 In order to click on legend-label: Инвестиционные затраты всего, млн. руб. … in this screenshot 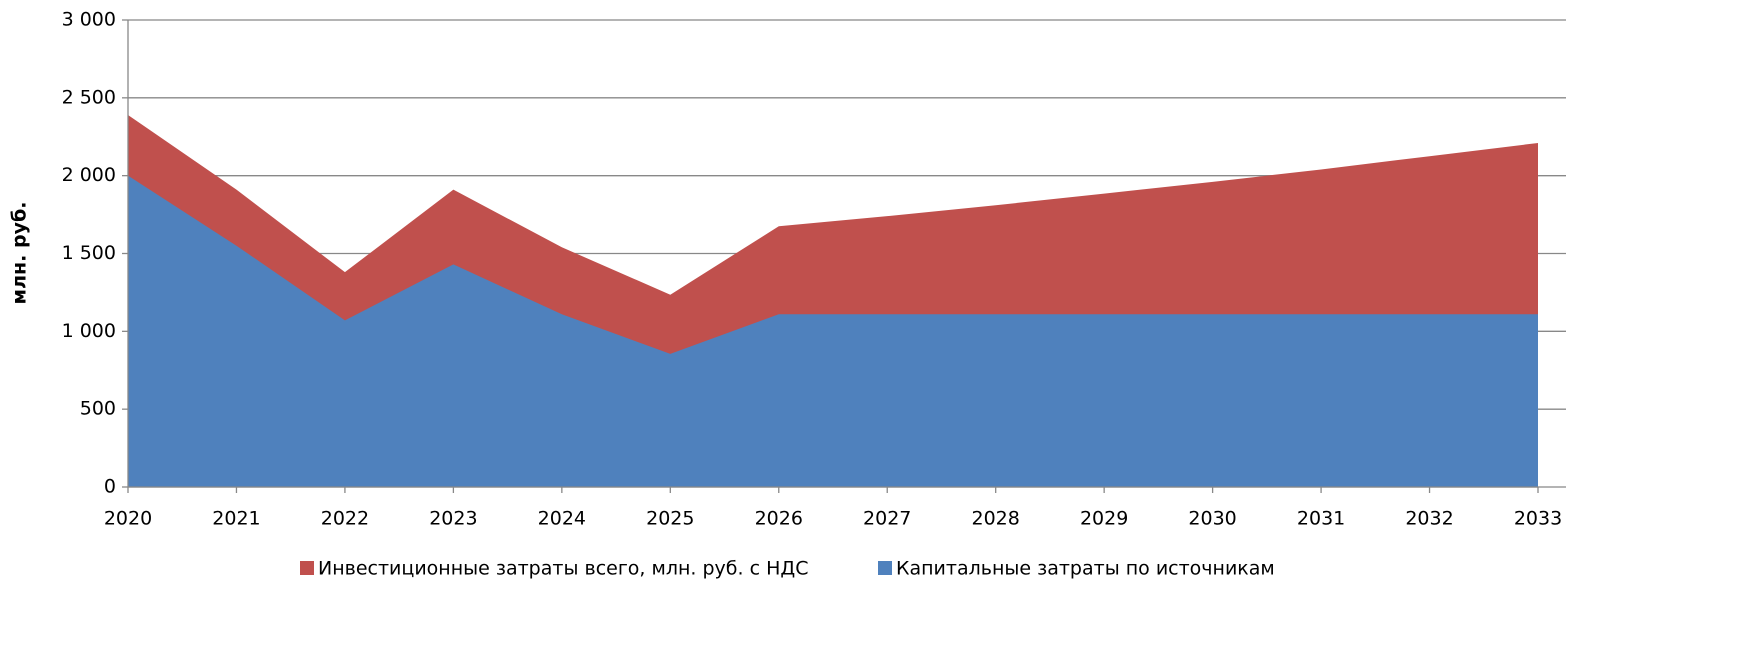, I will do `click(563, 569)`.